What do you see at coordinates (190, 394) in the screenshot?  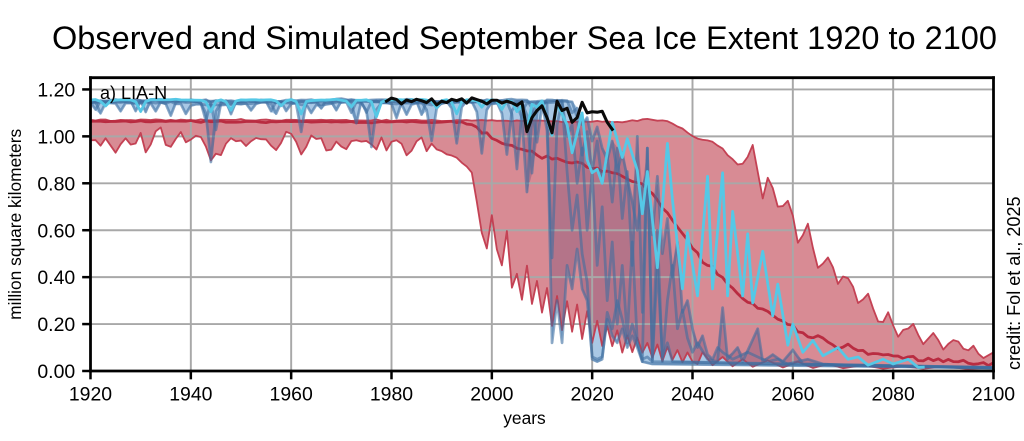 I see `svg-text: 1940` at bounding box center [190, 394].